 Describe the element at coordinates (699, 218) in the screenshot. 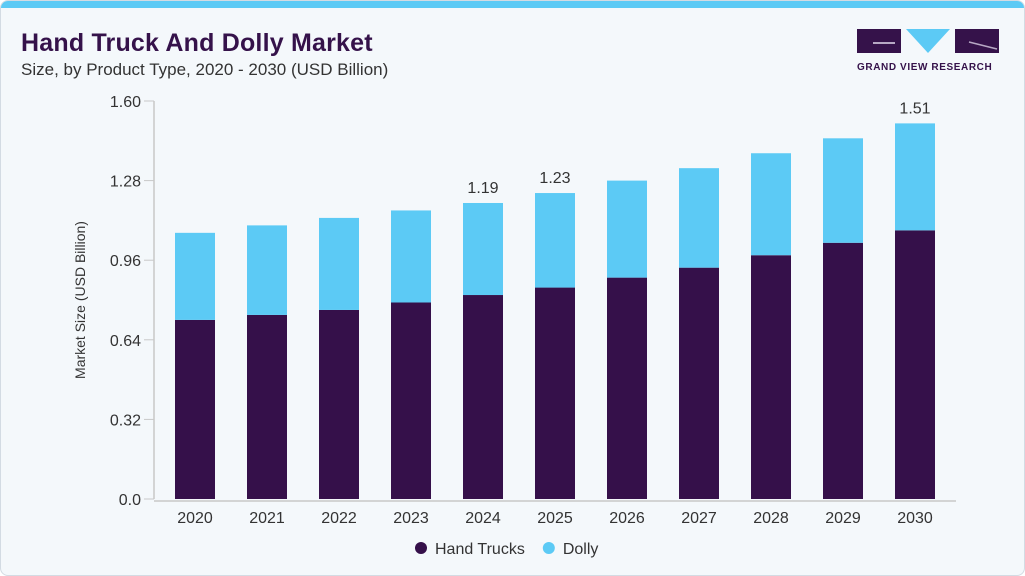

I see `bar-dolly-2027` at that location.